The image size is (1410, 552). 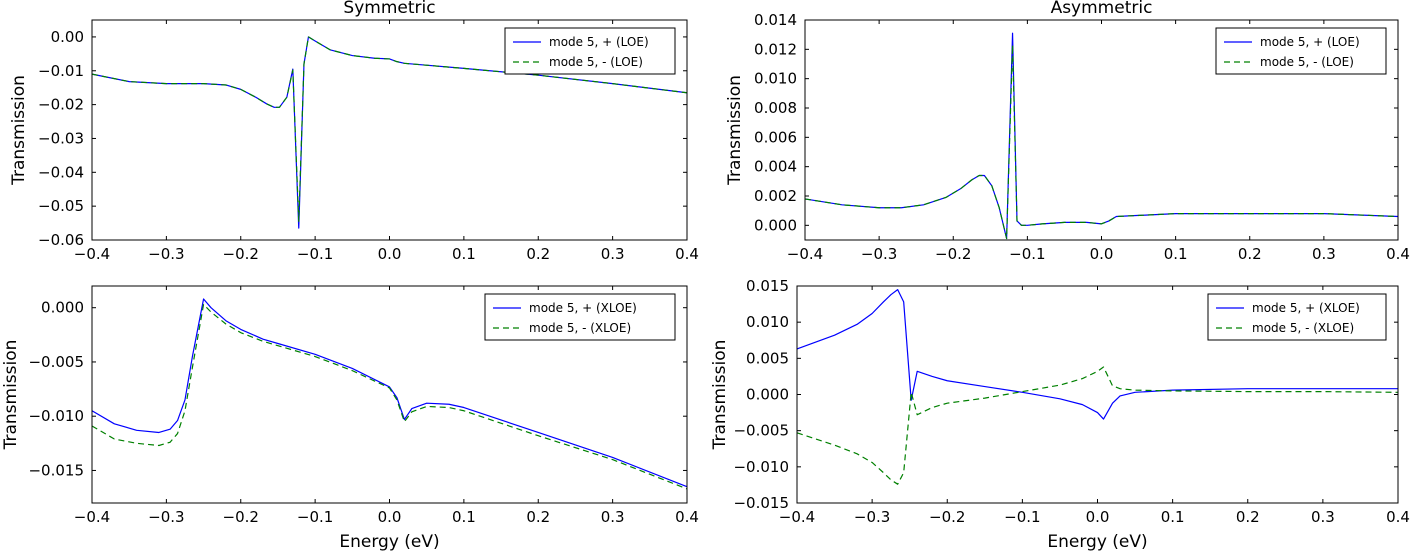 What do you see at coordinates (61, 206) in the screenshot?
I see `y-tick-label: −0.05` at bounding box center [61, 206].